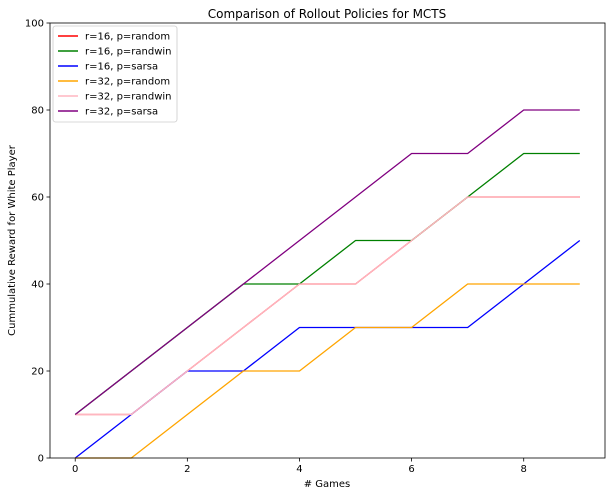 The width and height of the screenshot is (612, 496). I want to click on y-axis: 0 20 40 60 80 100, so click(37, 242).